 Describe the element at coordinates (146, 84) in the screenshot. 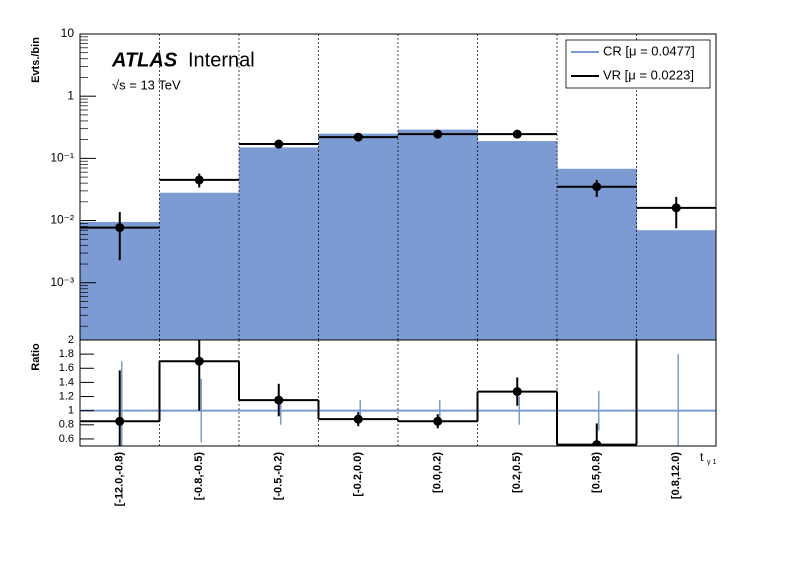

I see `energy-label: √s = 13 TeV` at that location.